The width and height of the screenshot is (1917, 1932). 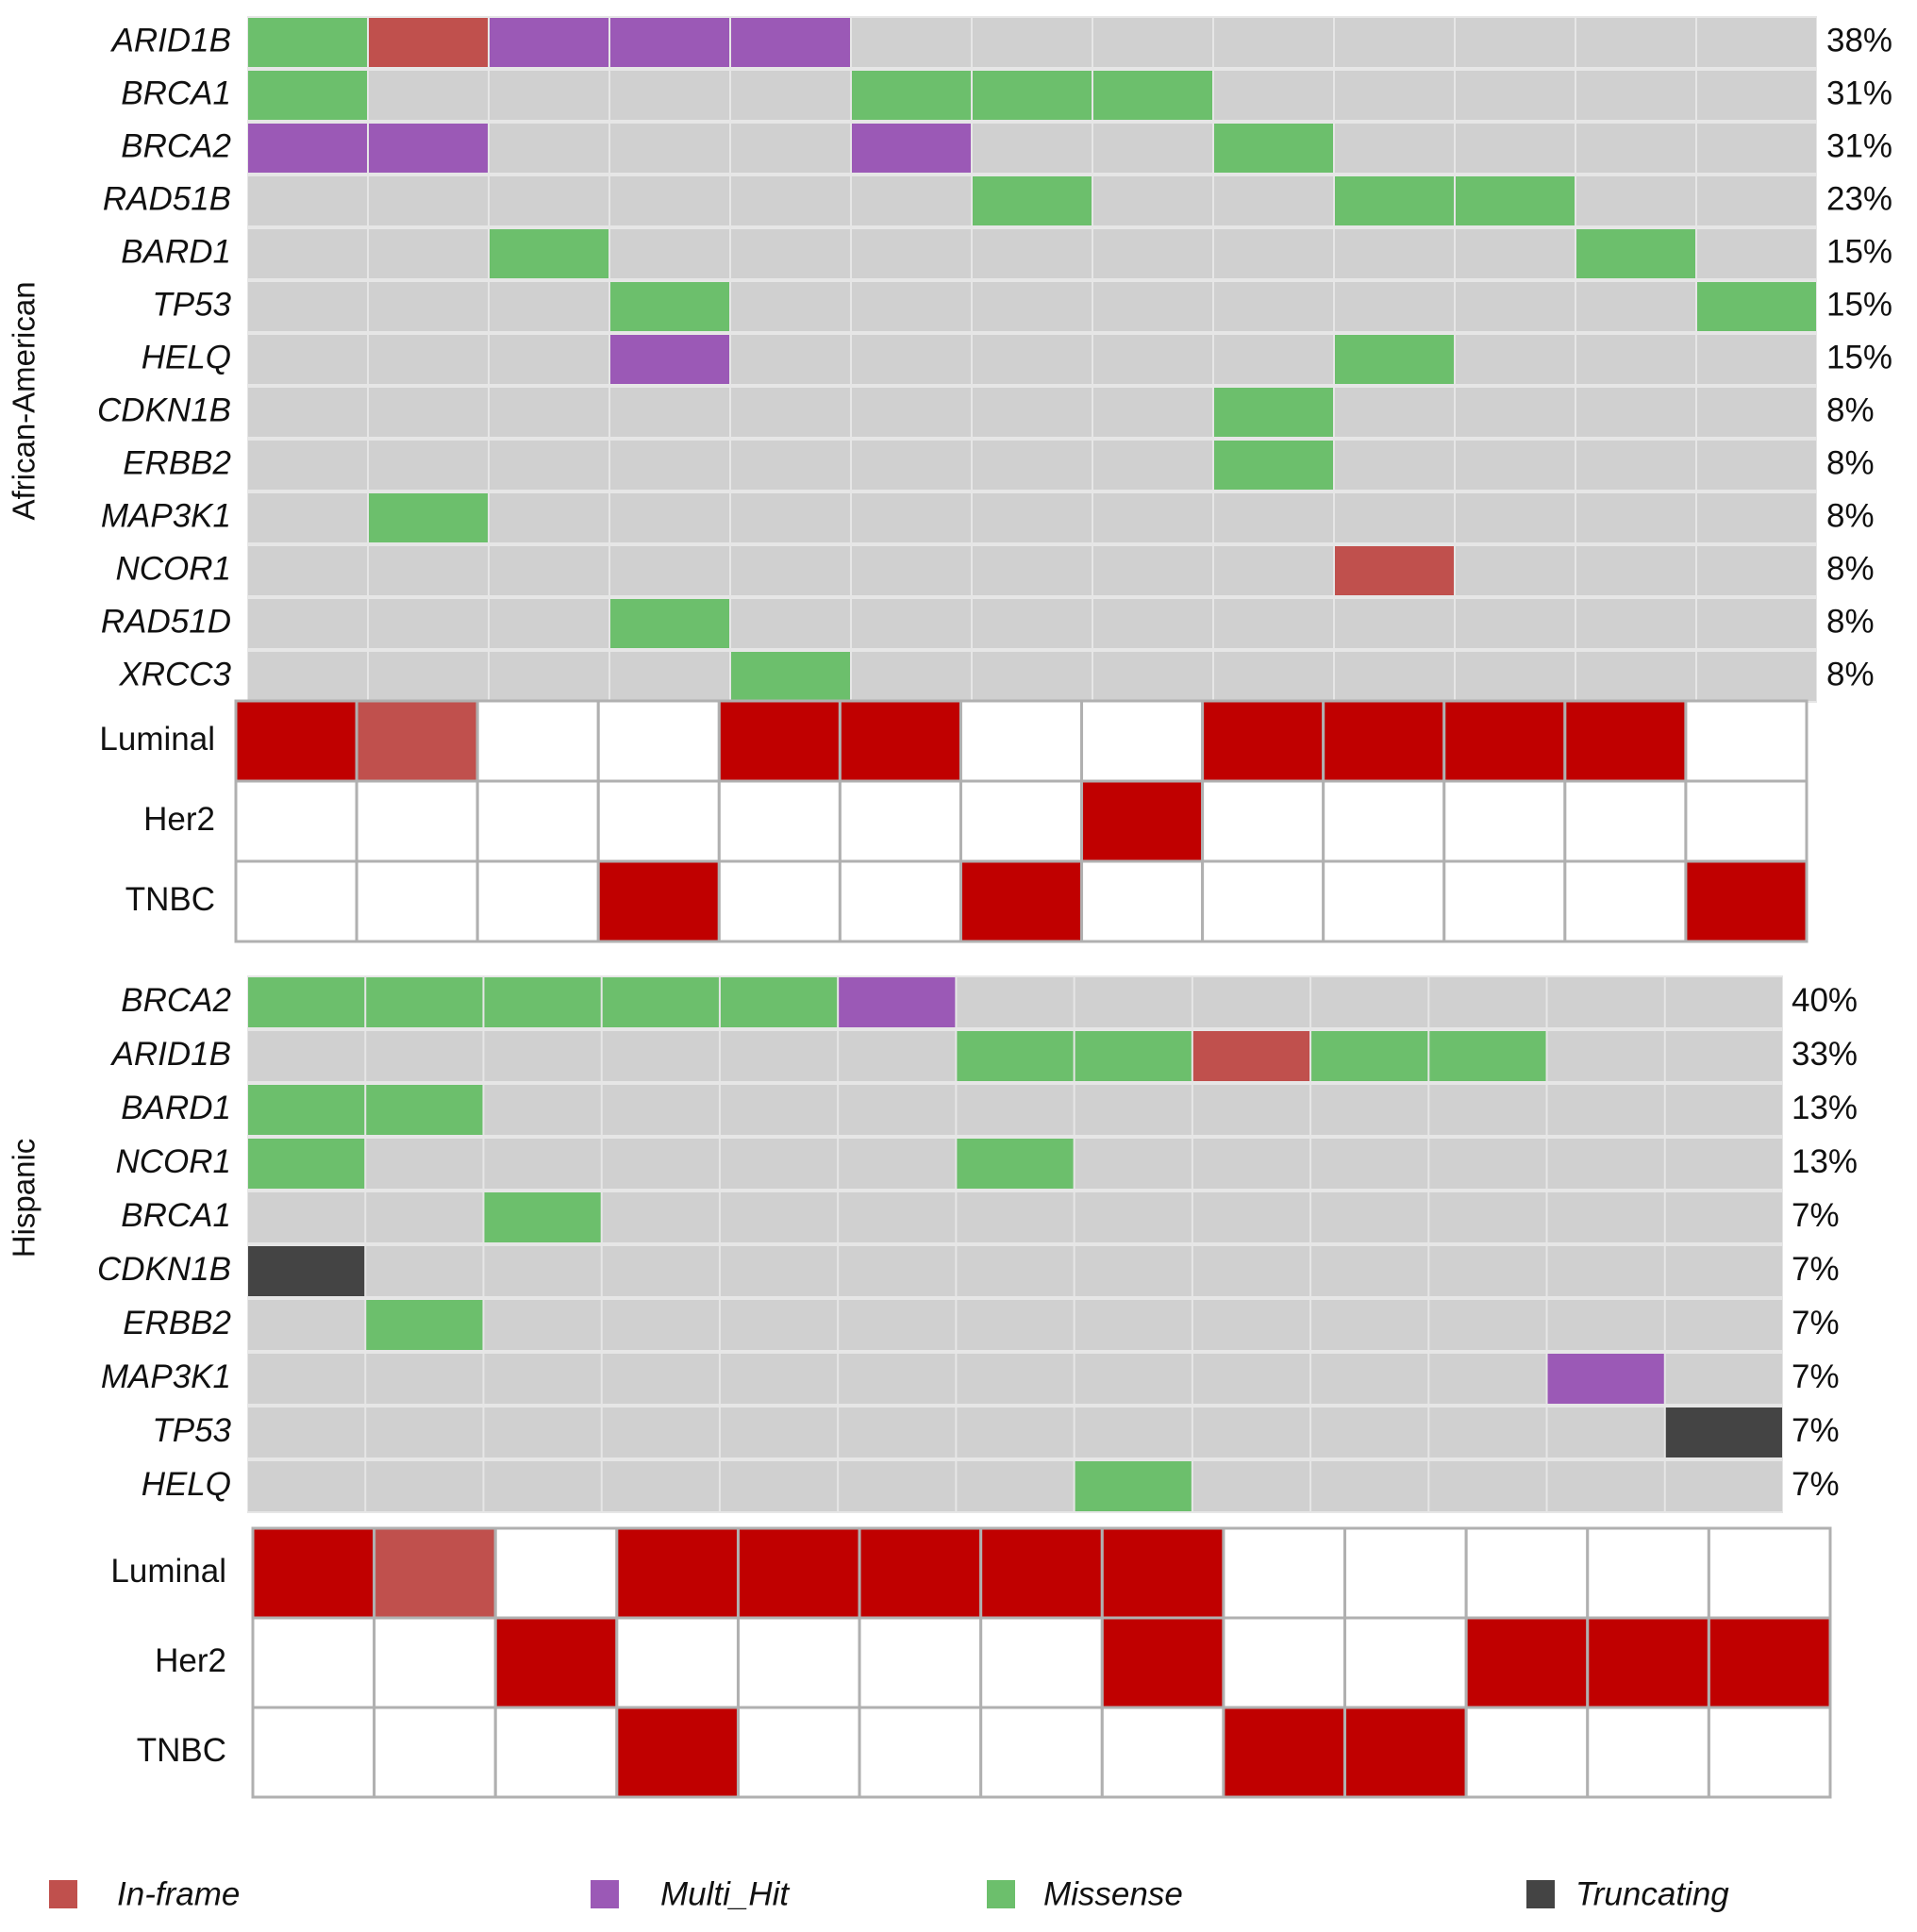 What do you see at coordinates (167, 198) in the screenshot?
I see `gene-label: RAD51B` at bounding box center [167, 198].